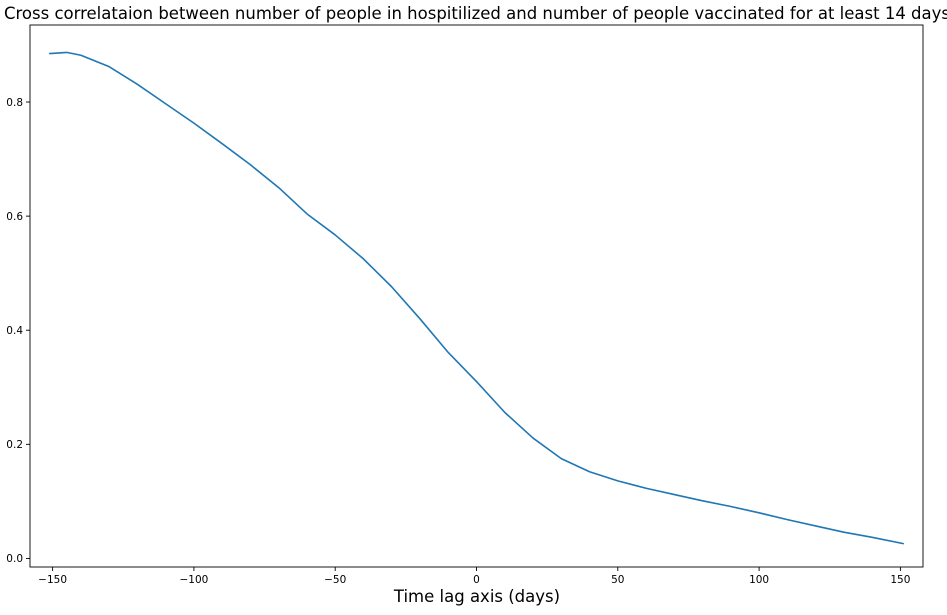 Image resolution: width=947 pixels, height=615 pixels. Describe the element at coordinates (14, 103) in the screenshot. I see `y-tick-label: 0.8` at that location.